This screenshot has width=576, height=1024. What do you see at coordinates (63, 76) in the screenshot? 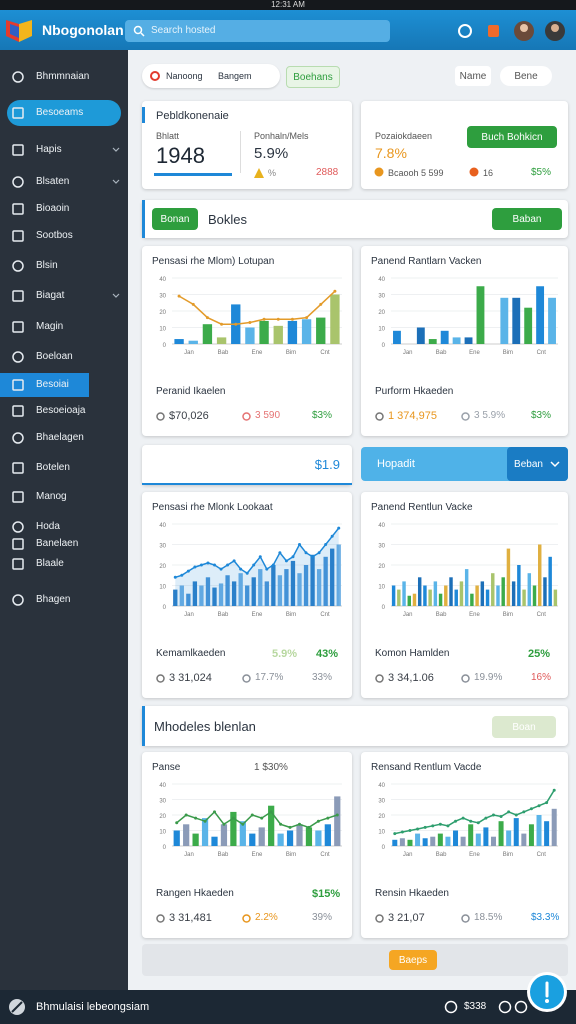
I see `nav-label: Bhmmnaian` at bounding box center [63, 76].